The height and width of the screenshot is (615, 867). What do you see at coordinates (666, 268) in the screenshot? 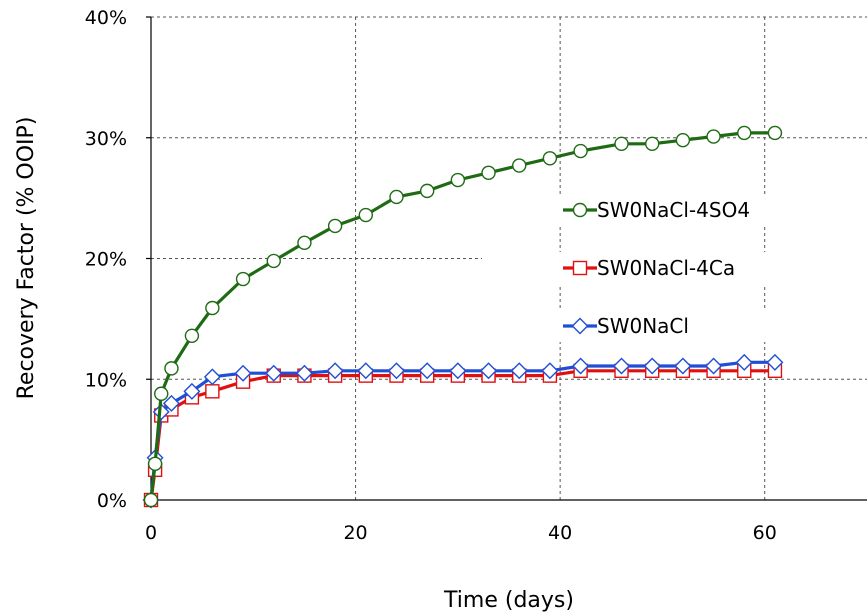
I see `legend-label: SW0NaCl-4Ca` at bounding box center [666, 268].